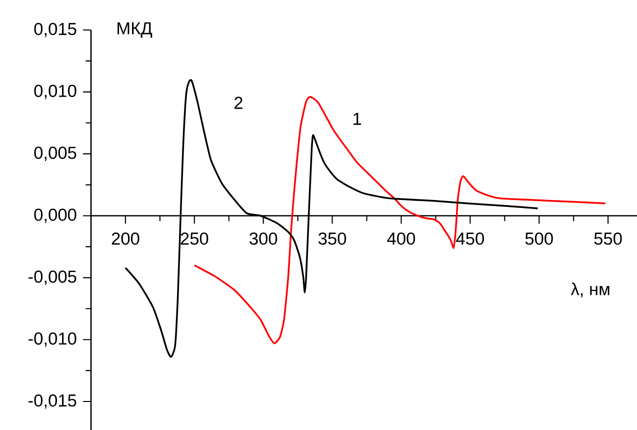 This screenshot has width=637, height=430. What do you see at coordinates (52, 277) in the screenshot?
I see `y-tick-label: -0,005` at bounding box center [52, 277].